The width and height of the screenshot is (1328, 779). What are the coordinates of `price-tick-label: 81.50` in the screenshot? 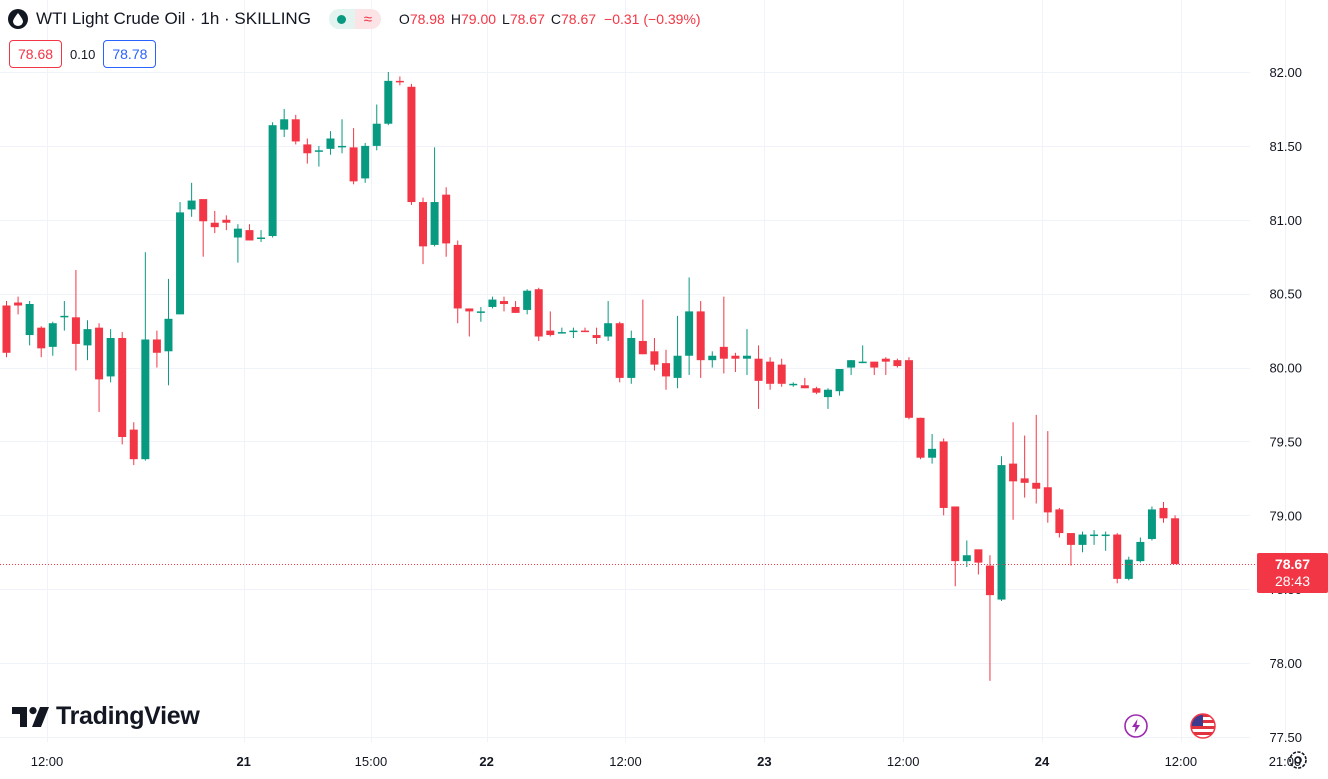 It's located at (1285, 146).